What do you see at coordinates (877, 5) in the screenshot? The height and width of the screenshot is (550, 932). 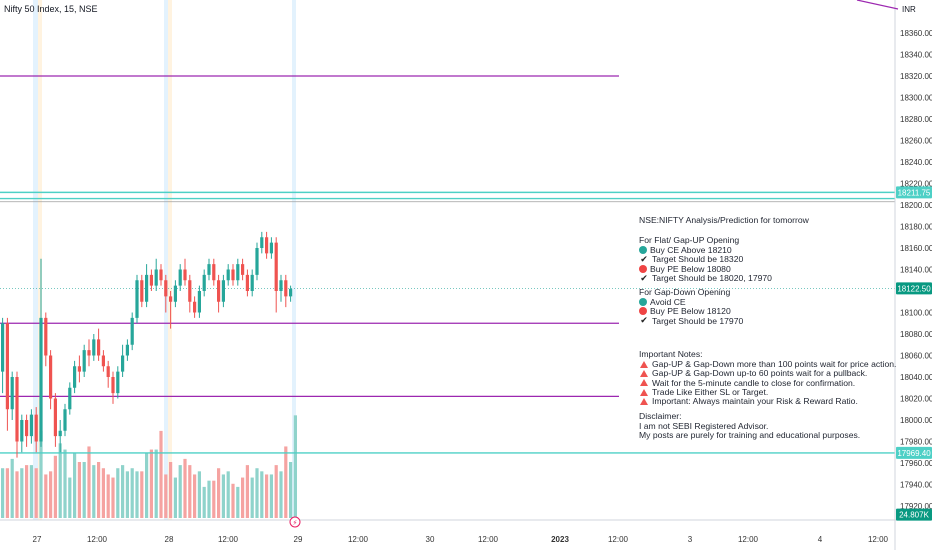 I see `trend-line` at bounding box center [877, 5].